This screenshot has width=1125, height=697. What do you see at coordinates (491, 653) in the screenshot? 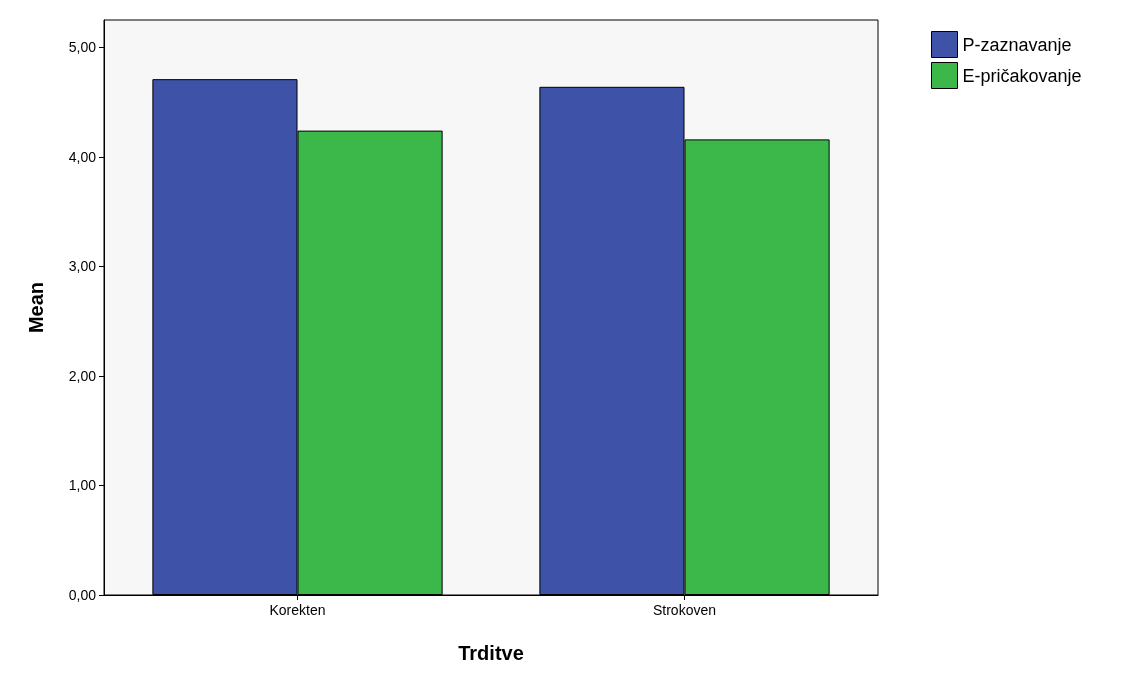
I see `x-axis-title: Trditve` at bounding box center [491, 653].